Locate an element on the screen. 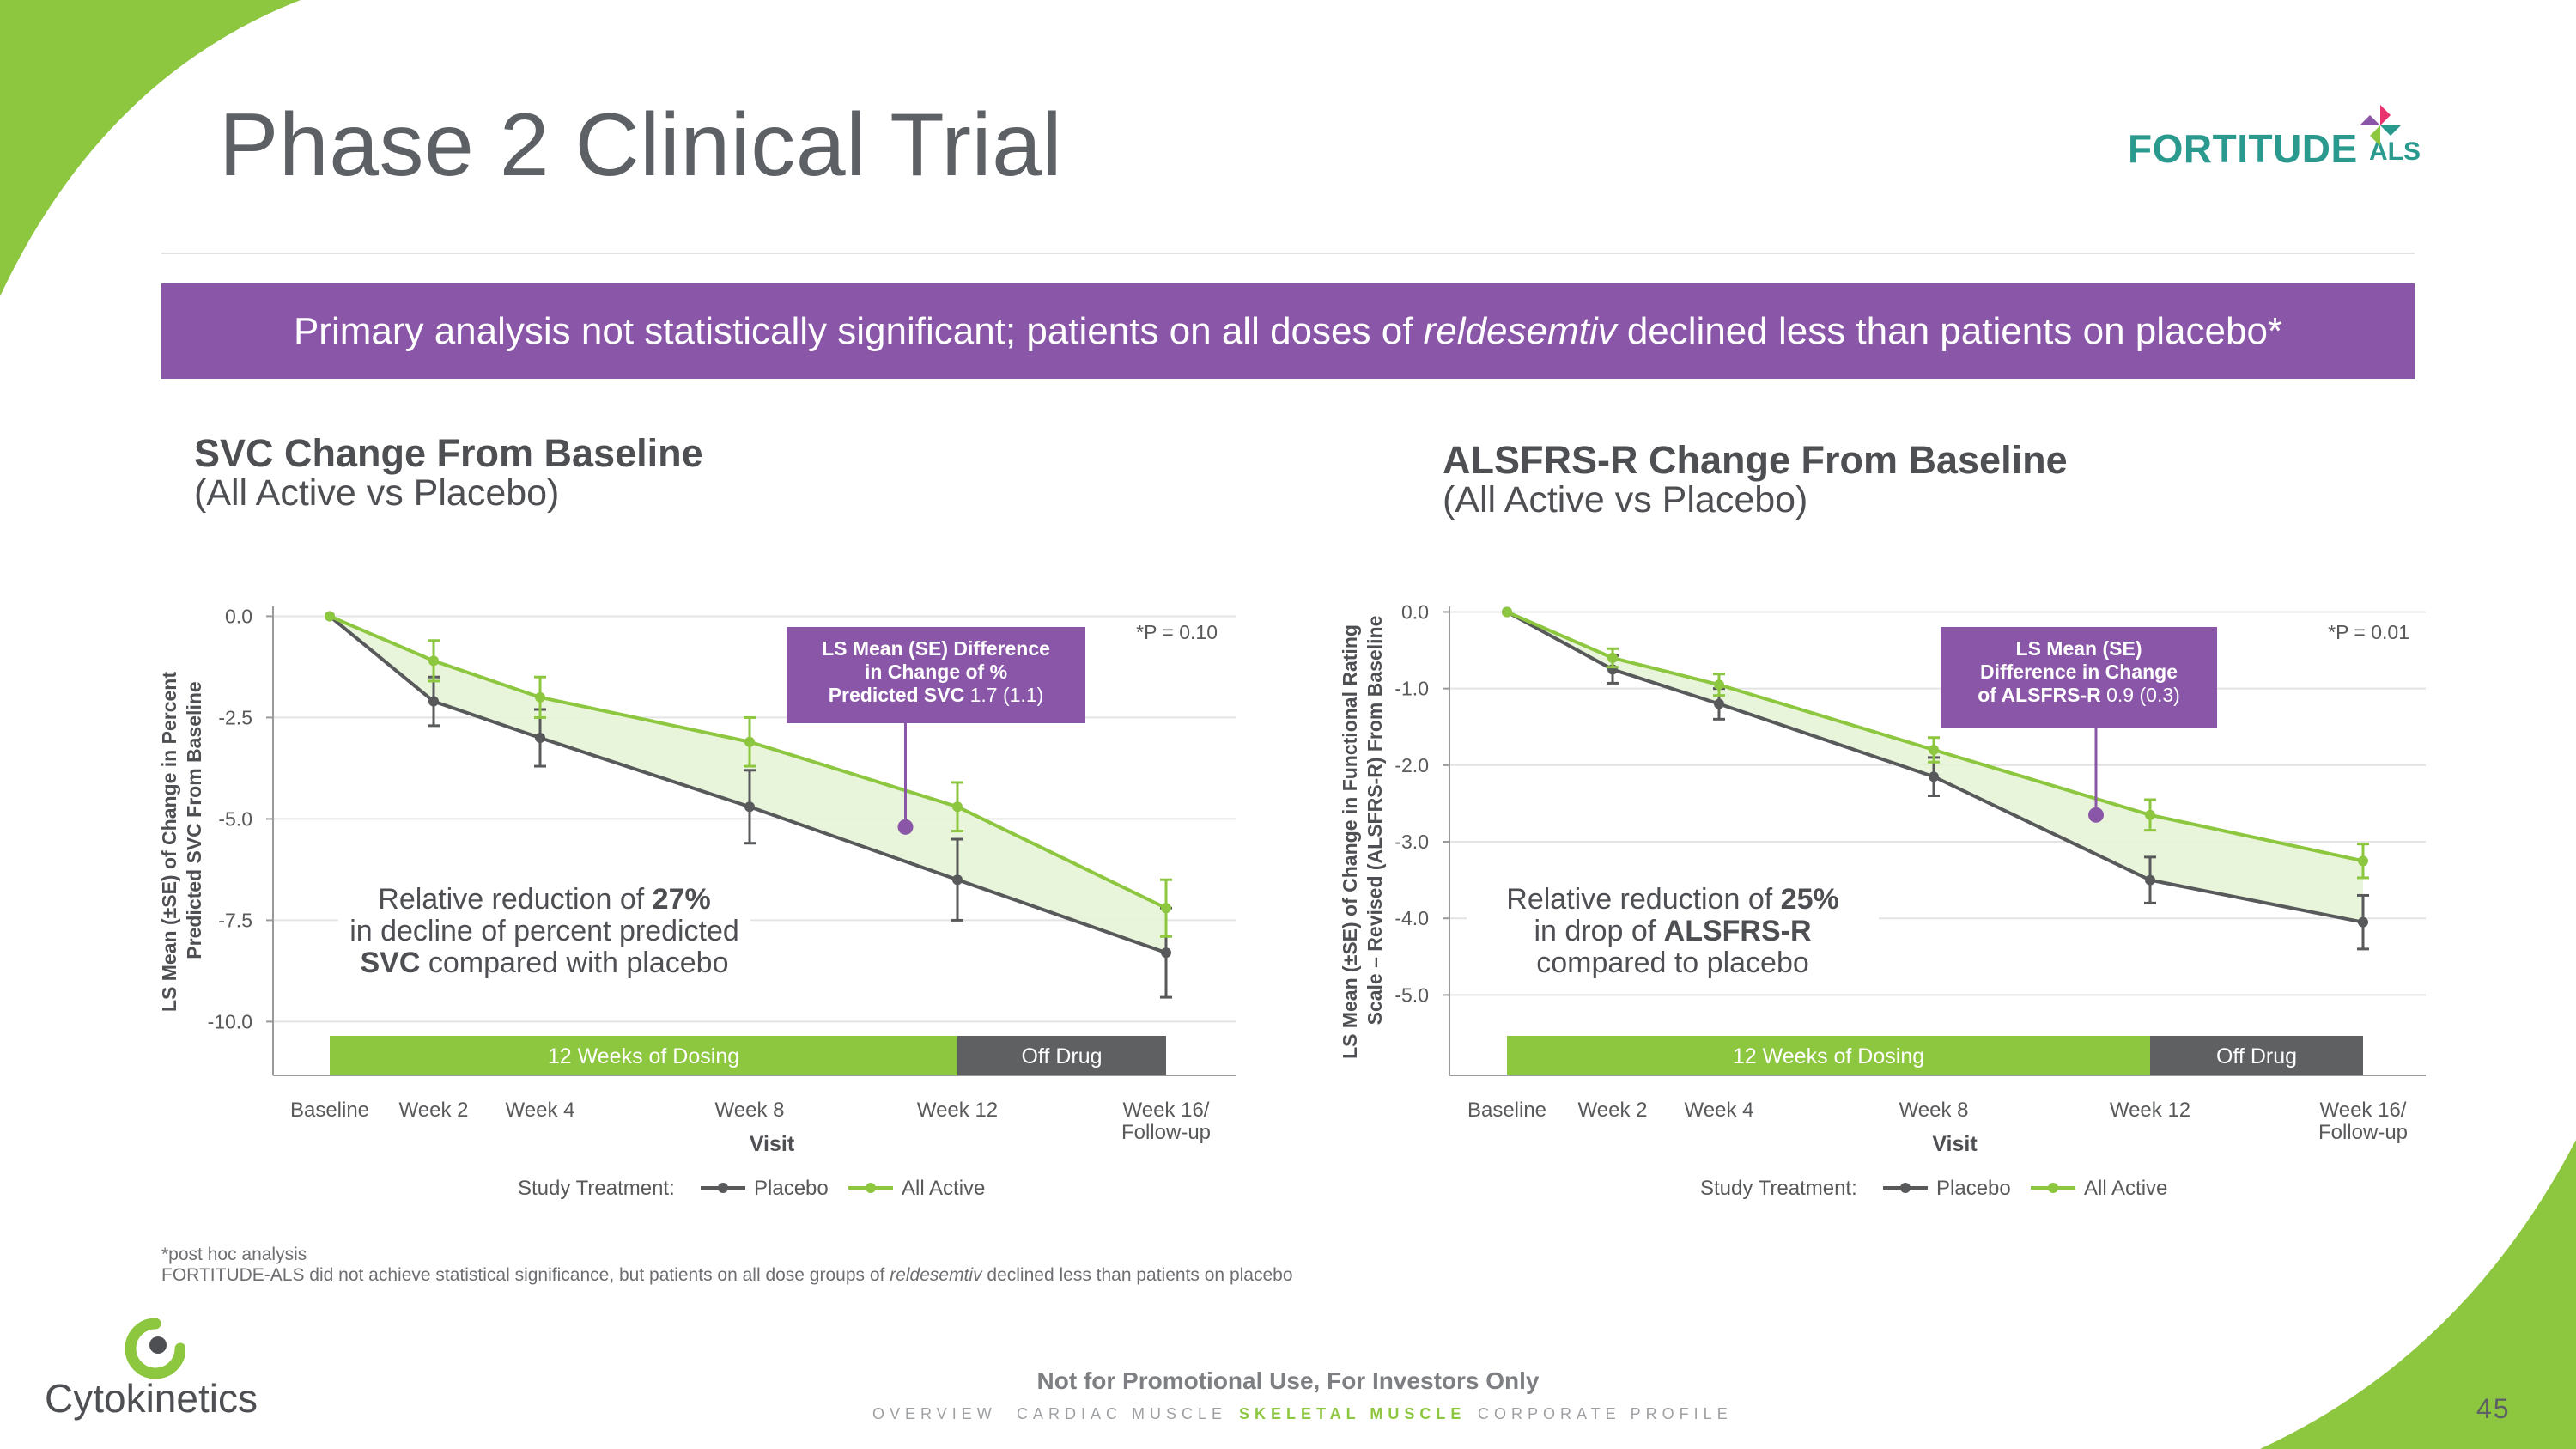 The image size is (2576, 1449). banner-drug-name: reldesemtiv is located at coordinates (1520, 331).